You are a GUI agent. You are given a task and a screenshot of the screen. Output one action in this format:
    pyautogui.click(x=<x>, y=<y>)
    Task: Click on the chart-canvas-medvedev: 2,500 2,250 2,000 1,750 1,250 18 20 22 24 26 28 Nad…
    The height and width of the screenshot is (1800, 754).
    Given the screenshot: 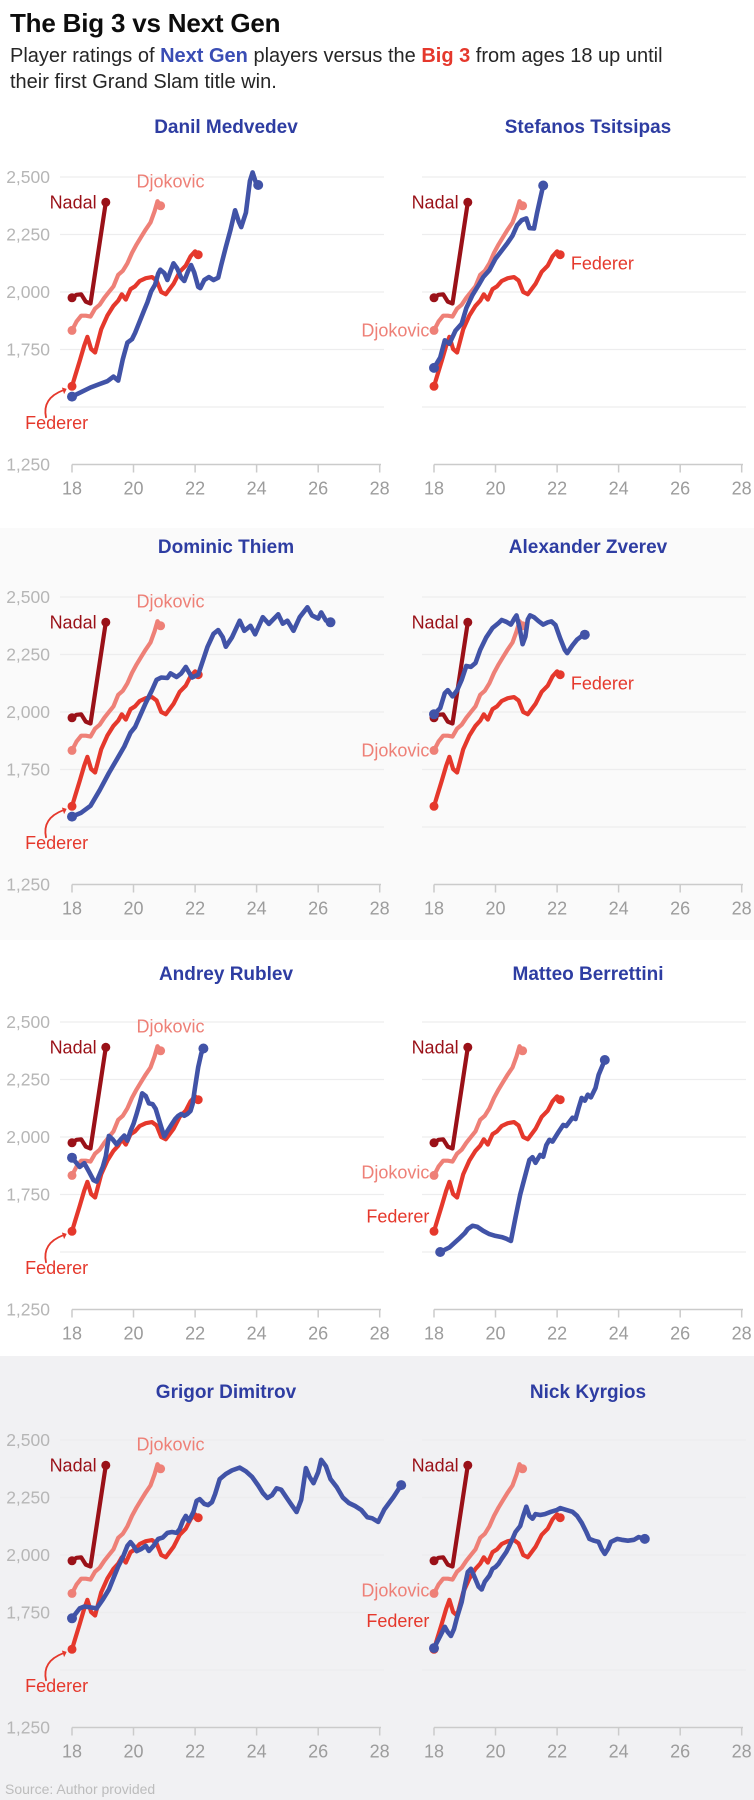 What is the action you would take?
    pyautogui.click(x=198, y=333)
    